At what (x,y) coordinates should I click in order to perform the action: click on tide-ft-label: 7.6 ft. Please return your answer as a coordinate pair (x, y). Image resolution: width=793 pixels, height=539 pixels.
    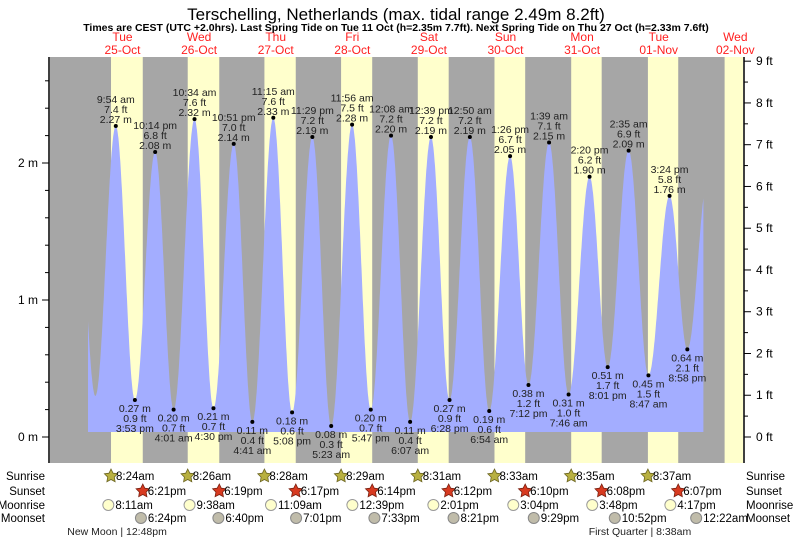
    Looking at the image, I should click on (194, 103).